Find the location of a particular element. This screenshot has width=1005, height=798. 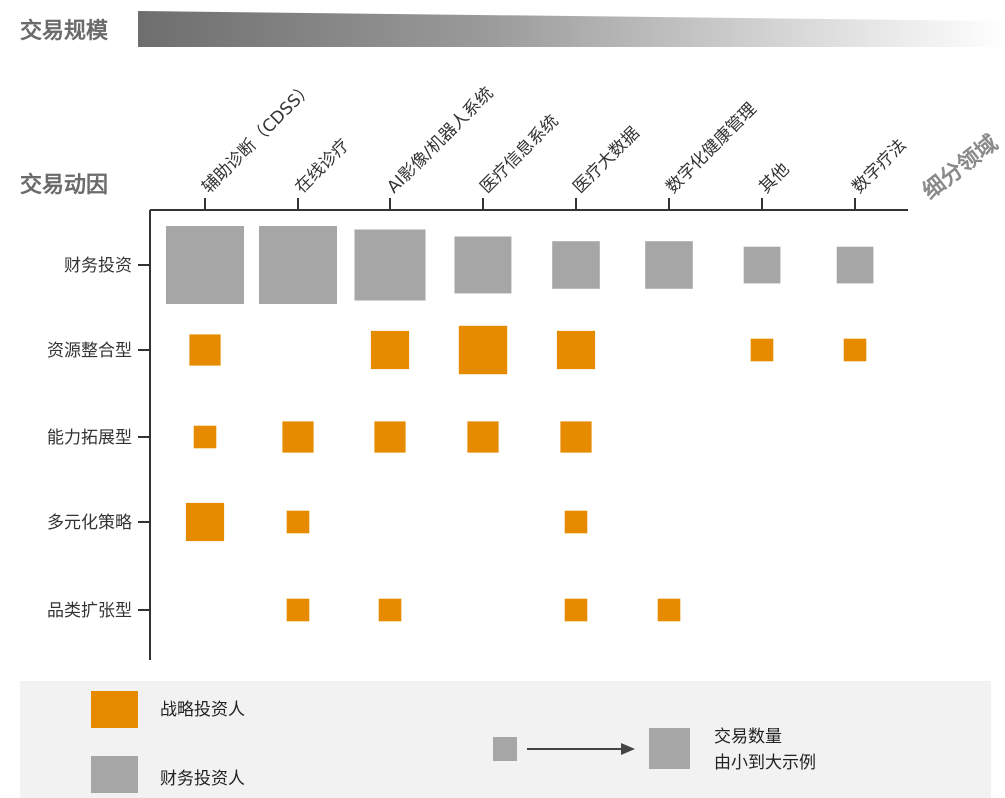

x-tick-label: 数字疗法 is located at coordinates (879, 166).